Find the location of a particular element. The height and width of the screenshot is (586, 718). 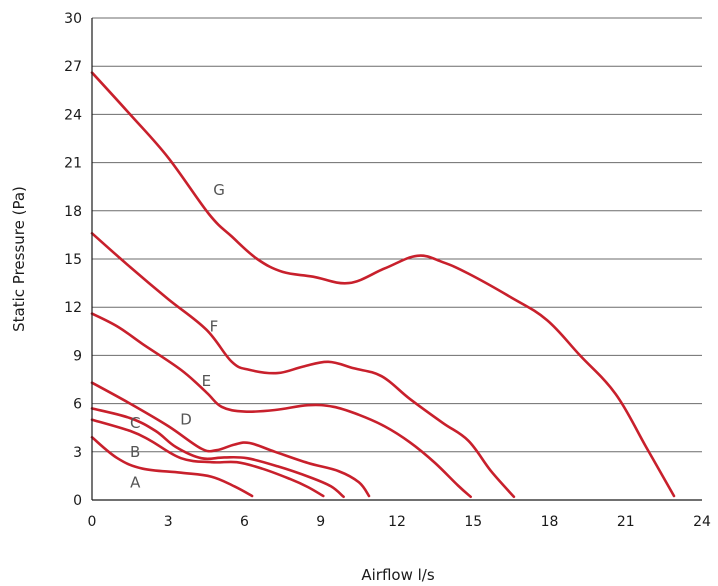

series-label-a: A is located at coordinates (135, 482).